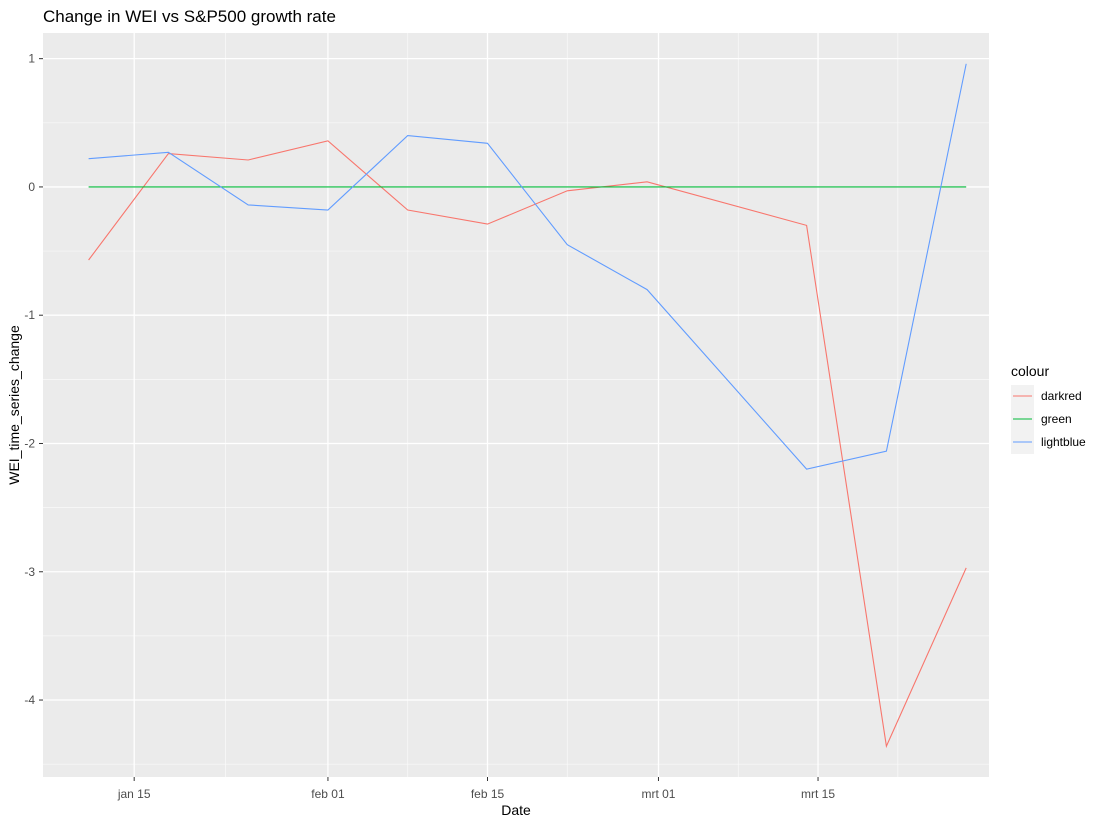 The height and width of the screenshot is (825, 1103). Describe the element at coordinates (29, 315) in the screenshot. I see `y-tick-label: -1` at that location.